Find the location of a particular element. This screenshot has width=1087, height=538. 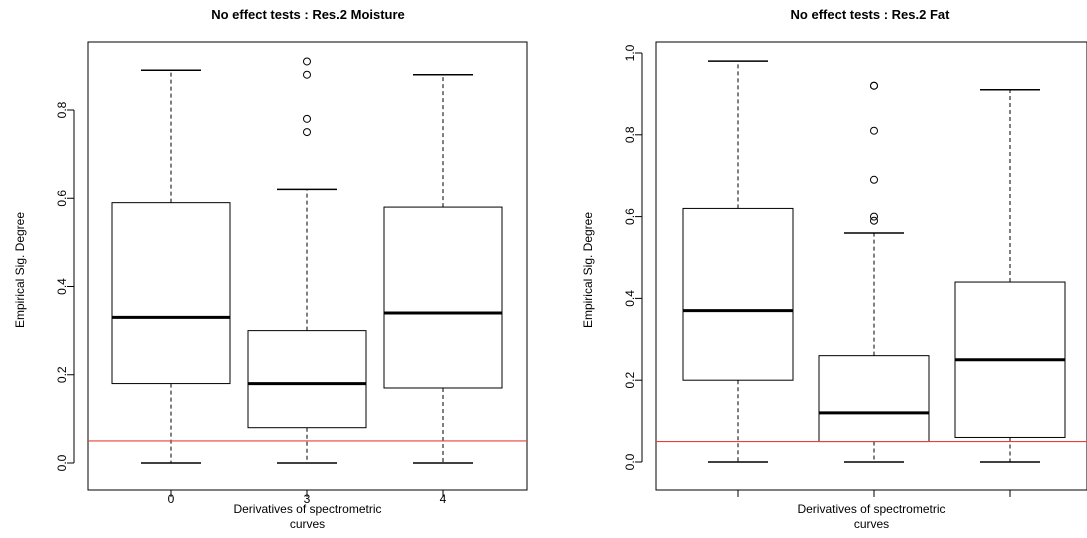

x-tick-label-3: 3 is located at coordinates (307, 499).